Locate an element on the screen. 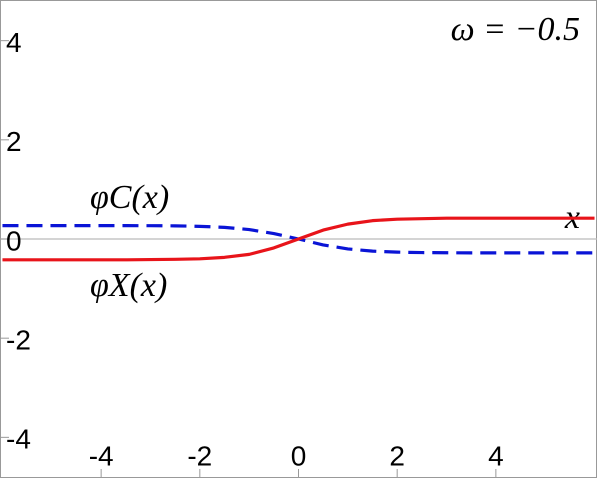  x-tick-label: -4 is located at coordinates (101, 455).